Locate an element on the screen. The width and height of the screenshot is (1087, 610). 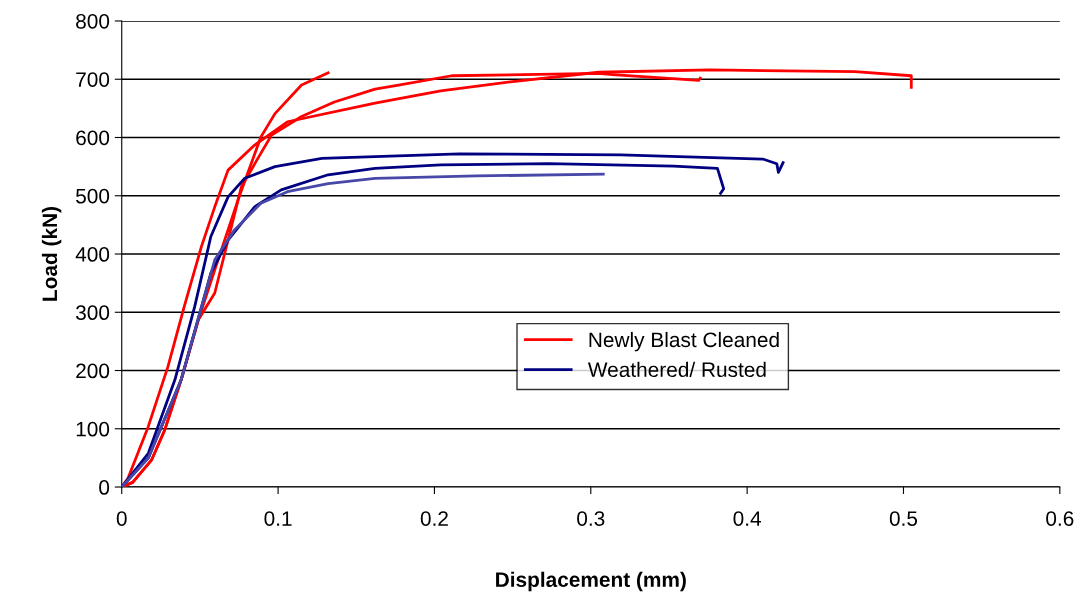
y-tick-label: 400 is located at coordinates (92, 254).